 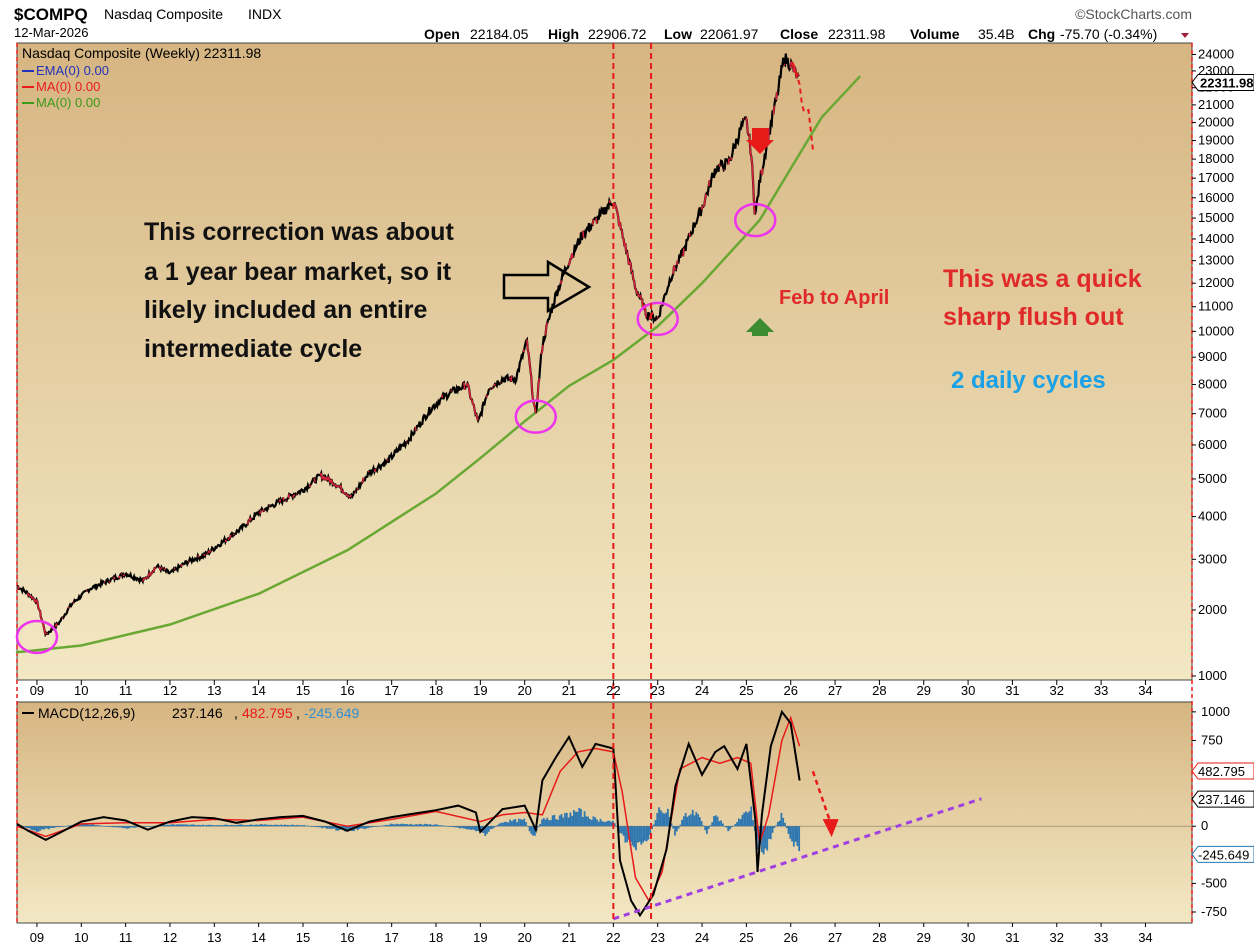 I want to click on bear-text-line-2: a 1 year bear market, so it, so click(x=298, y=272).